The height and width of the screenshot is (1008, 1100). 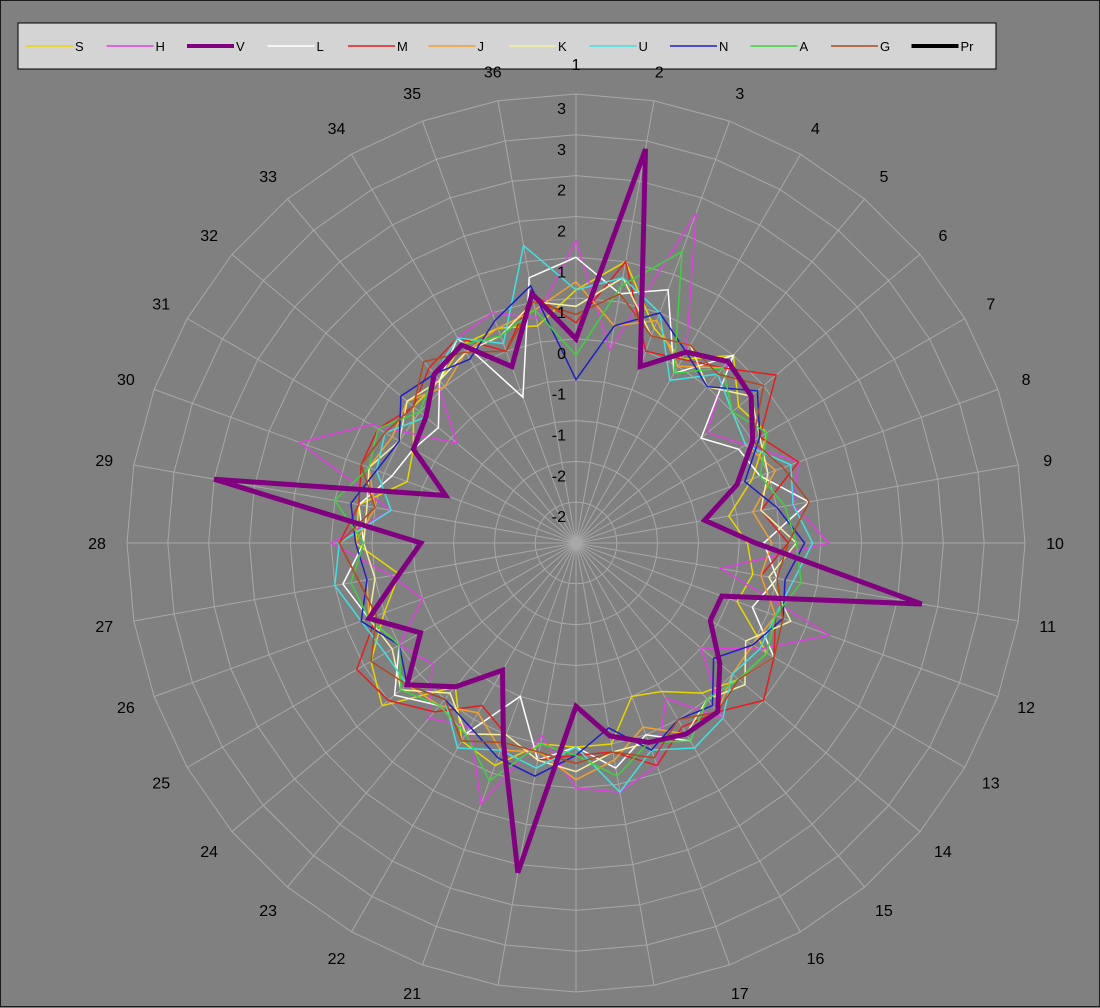 I want to click on legend-label-g: G, so click(x=885, y=46).